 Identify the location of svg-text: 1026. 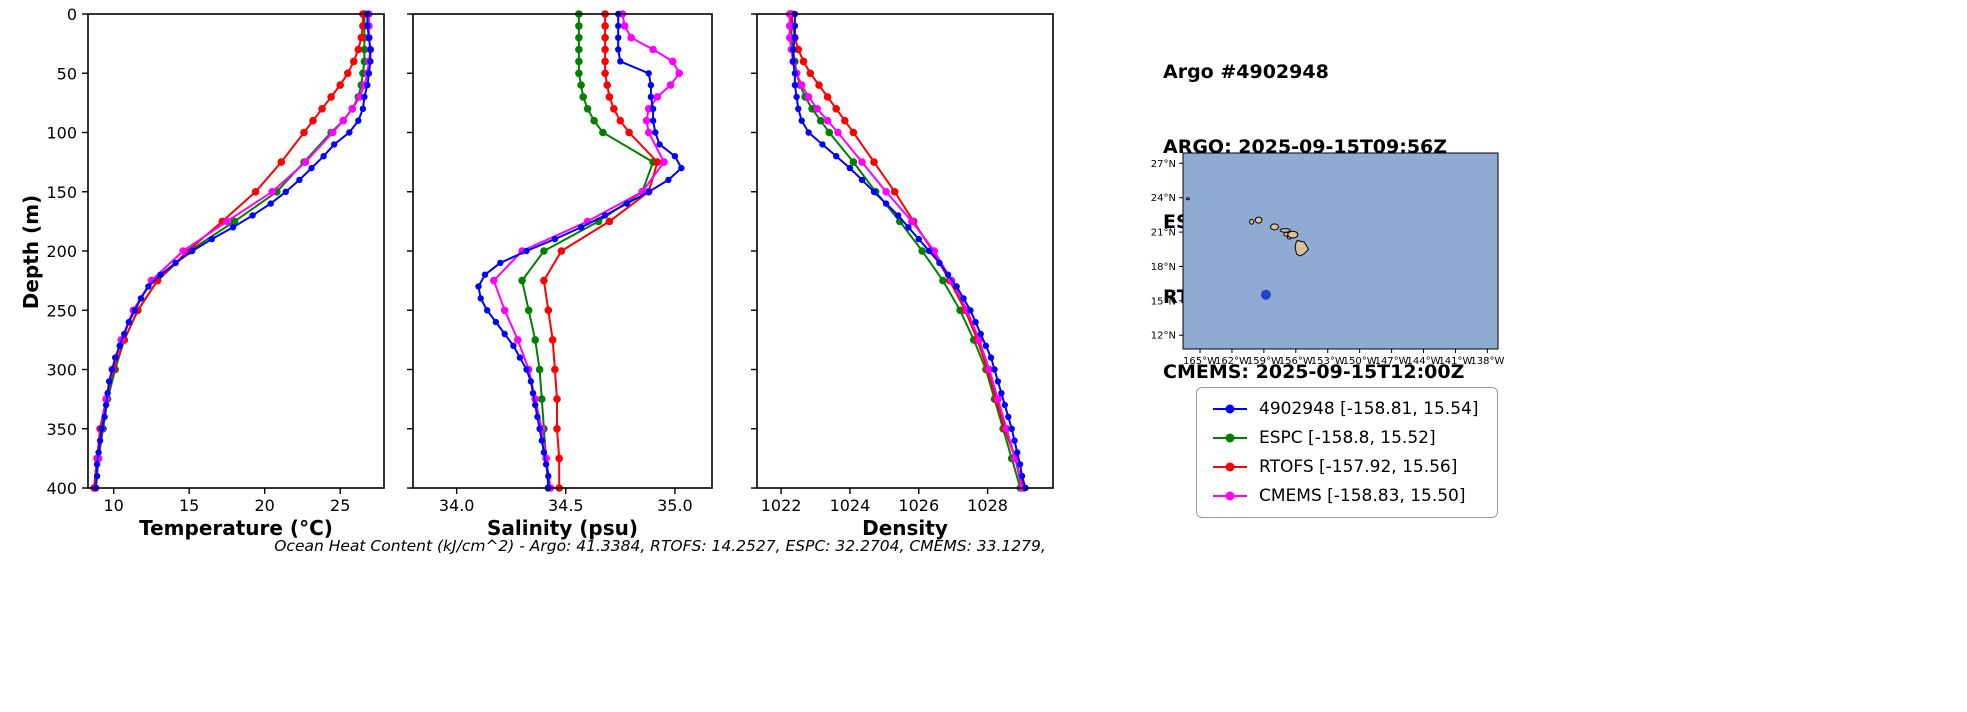
(918, 505).